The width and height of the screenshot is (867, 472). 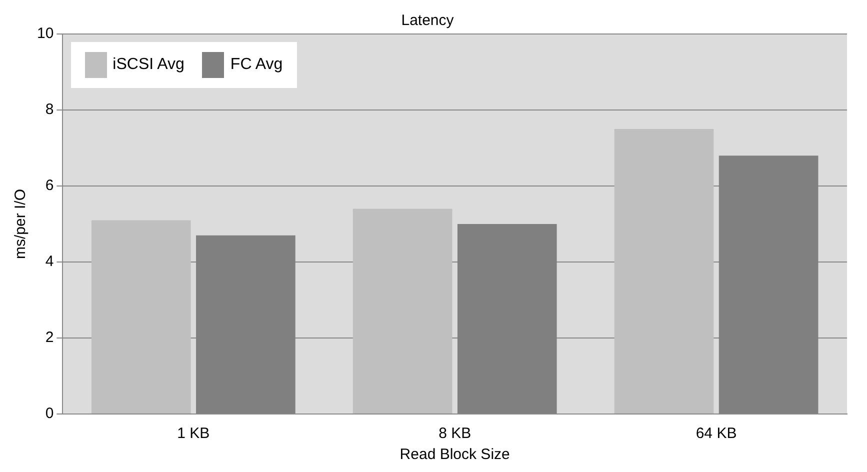 I want to click on y-tick-label: 6, so click(x=49, y=185).